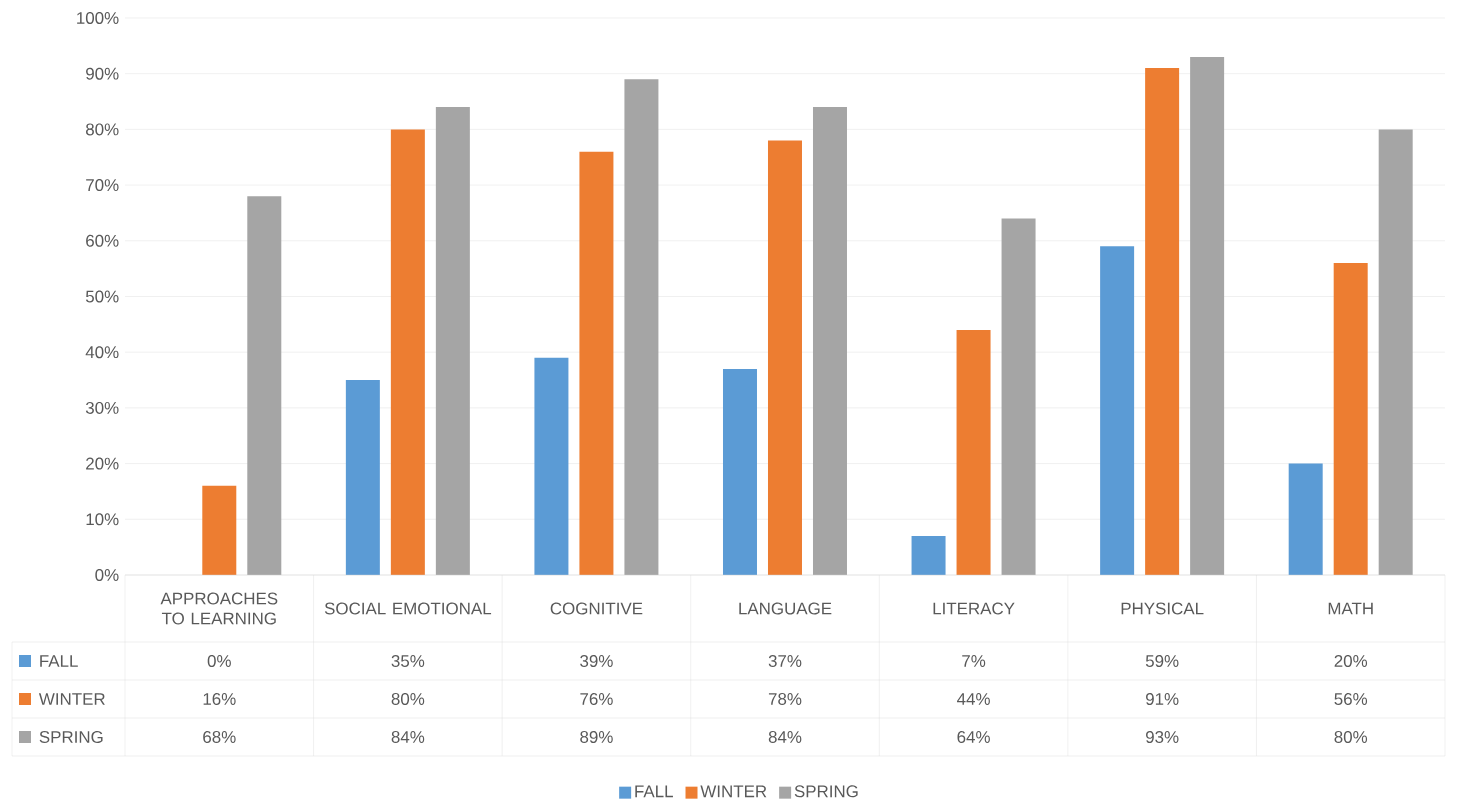 This screenshot has width=1458, height=804. Describe the element at coordinates (102, 463) in the screenshot. I see `y-tick-label: 20%` at that location.